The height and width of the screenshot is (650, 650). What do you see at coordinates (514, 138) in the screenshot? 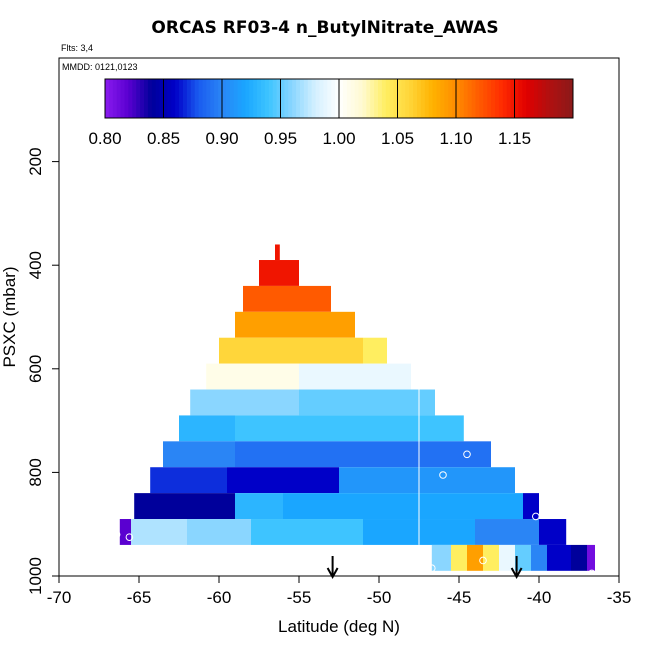
I see `colorbar-tick-label: 1.15` at bounding box center [514, 138].